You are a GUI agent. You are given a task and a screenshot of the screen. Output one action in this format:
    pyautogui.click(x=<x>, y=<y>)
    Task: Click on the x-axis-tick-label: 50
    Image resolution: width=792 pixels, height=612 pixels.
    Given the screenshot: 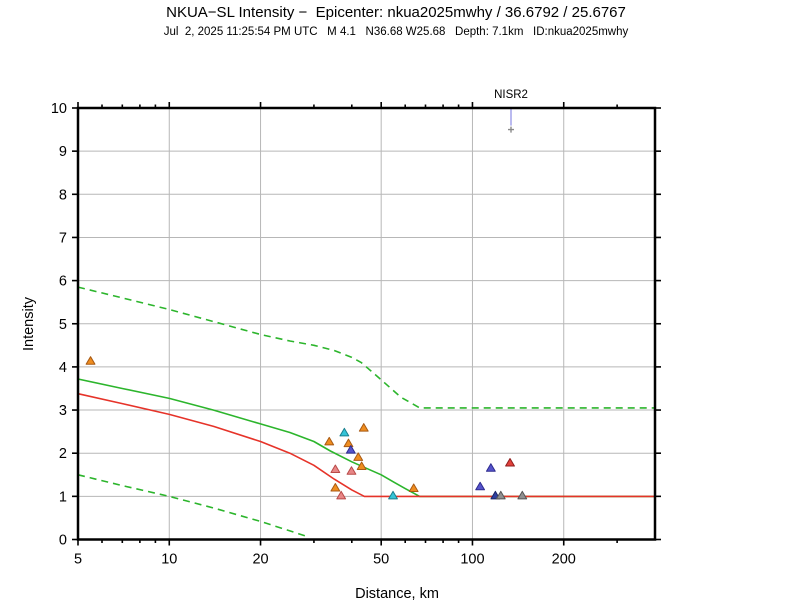 What is the action you would take?
    pyautogui.click(x=381, y=560)
    